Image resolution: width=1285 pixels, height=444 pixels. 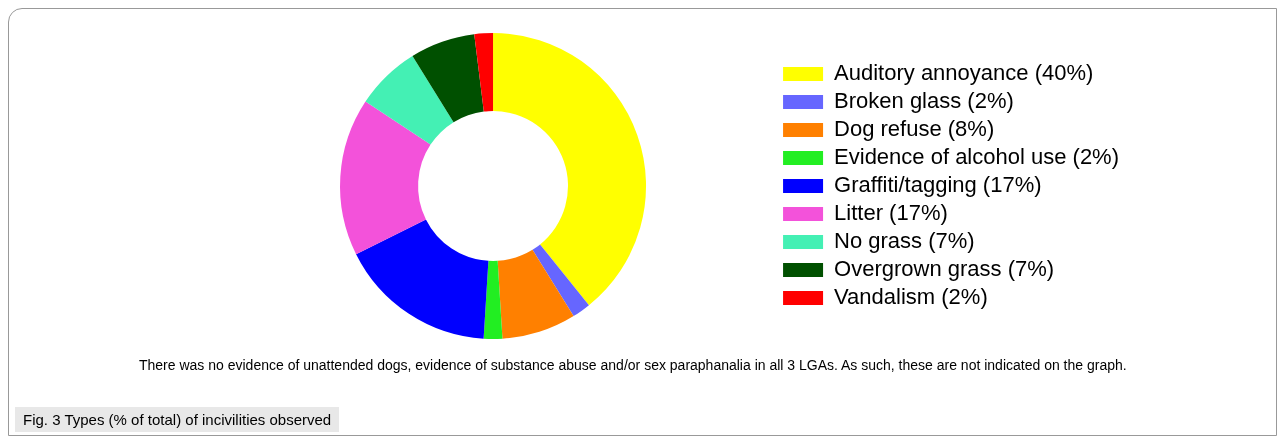 I want to click on legend-label: Vandalism (2%), so click(x=911, y=297).